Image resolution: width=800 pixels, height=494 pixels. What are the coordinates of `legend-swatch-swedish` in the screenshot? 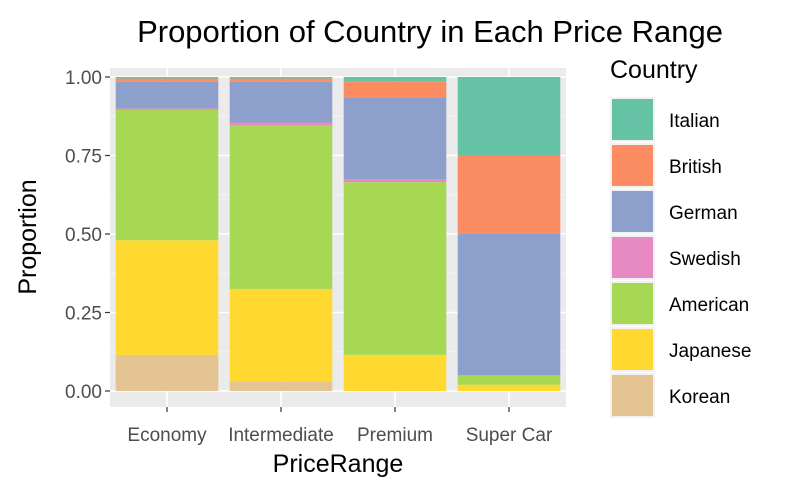 It's located at (632, 257).